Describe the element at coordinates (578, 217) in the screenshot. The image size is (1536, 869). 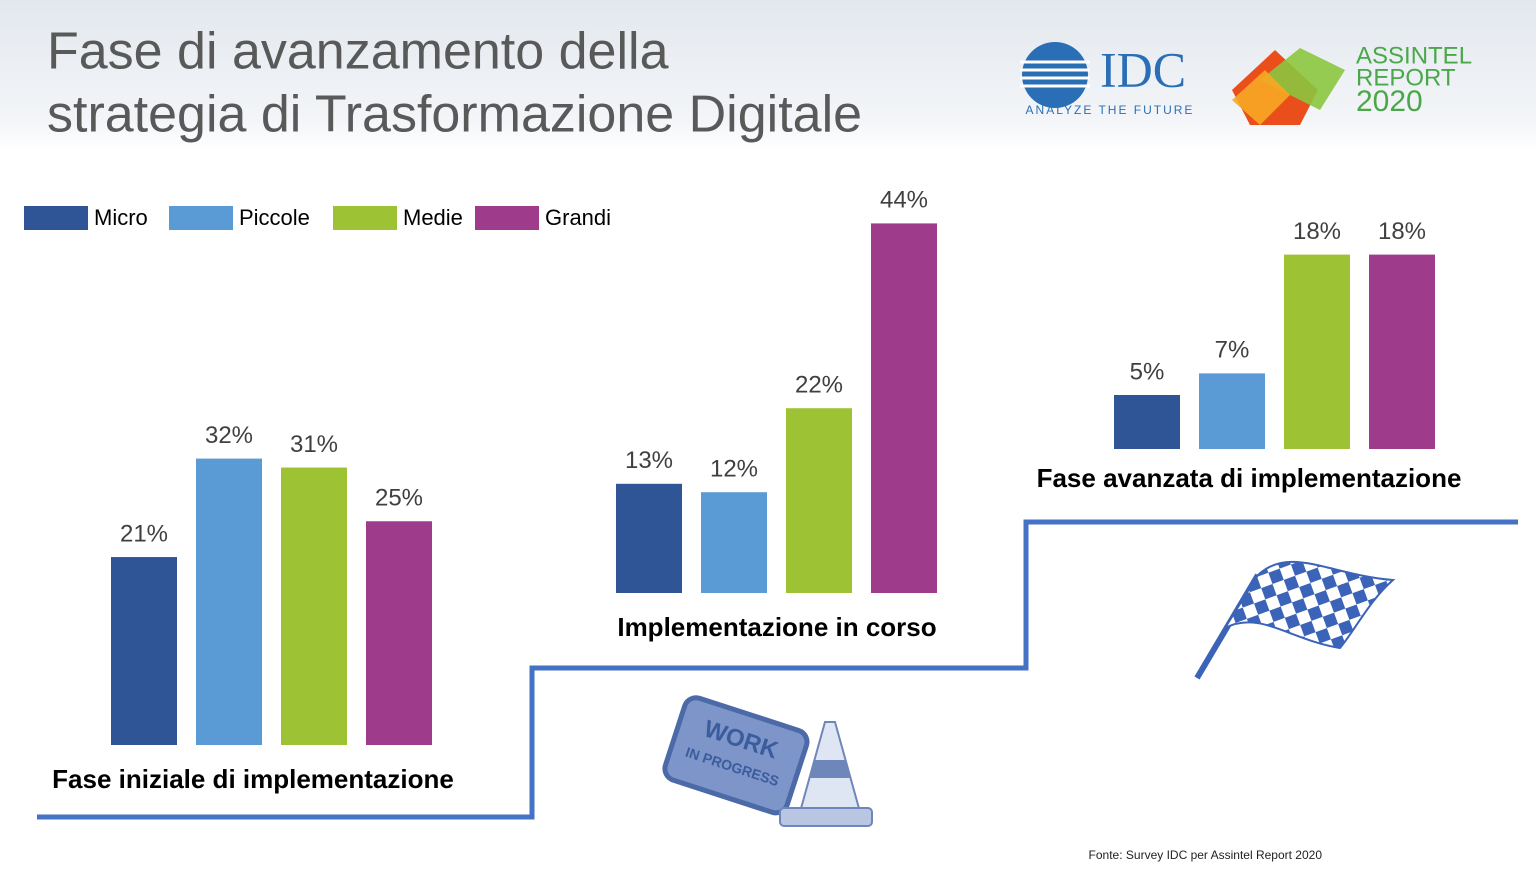
I see `legend-label: Grandi` at that location.